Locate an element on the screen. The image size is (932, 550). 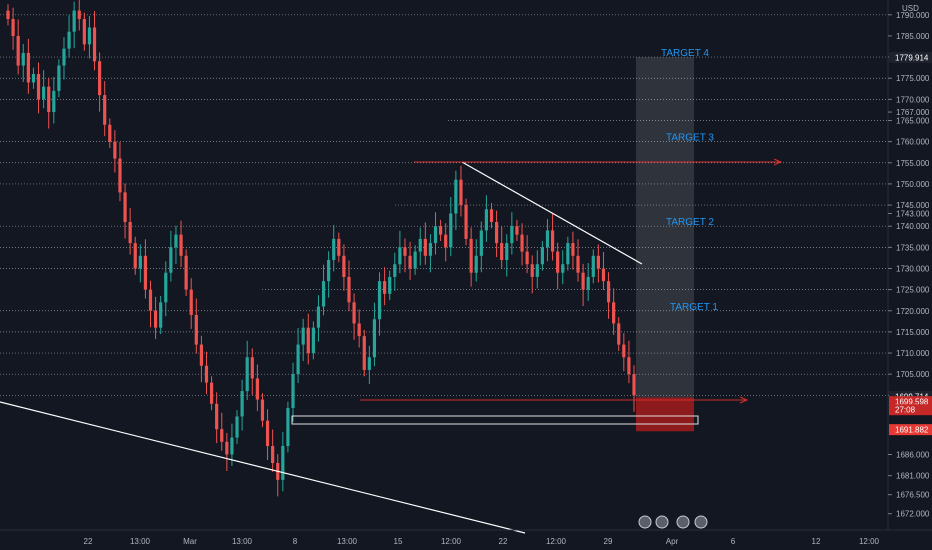
y-tick-label: 1735.000 is located at coordinates (913, 247).